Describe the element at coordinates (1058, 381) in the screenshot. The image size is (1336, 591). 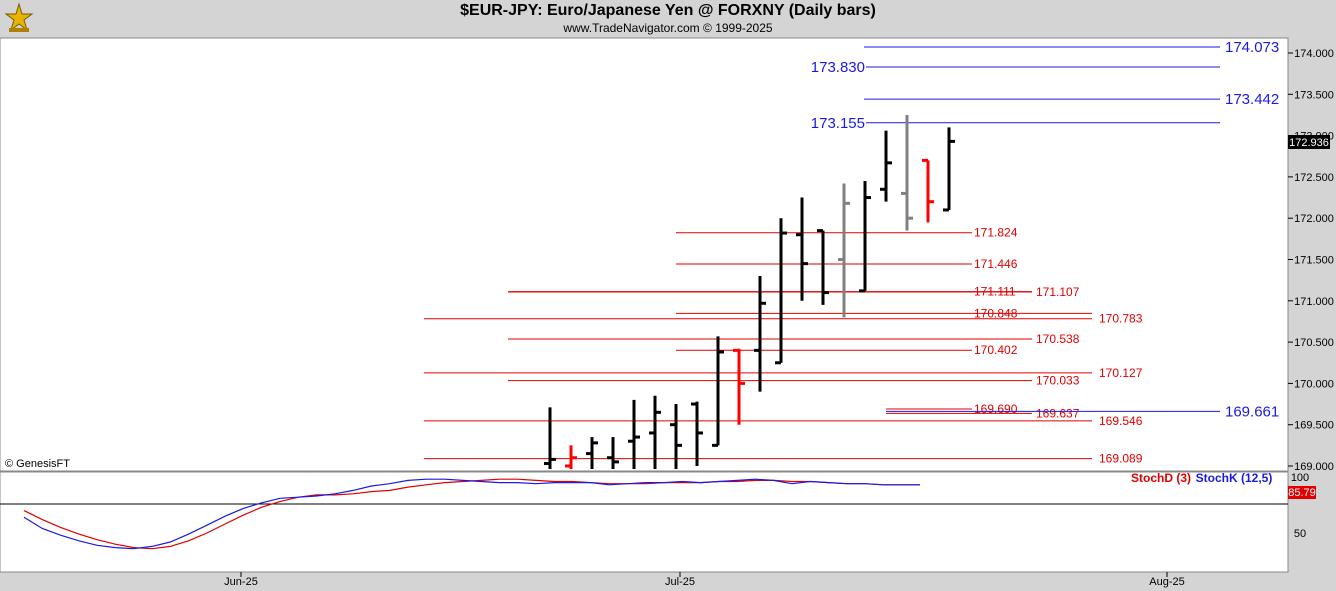
I see `red-level-label: 170.033` at that location.